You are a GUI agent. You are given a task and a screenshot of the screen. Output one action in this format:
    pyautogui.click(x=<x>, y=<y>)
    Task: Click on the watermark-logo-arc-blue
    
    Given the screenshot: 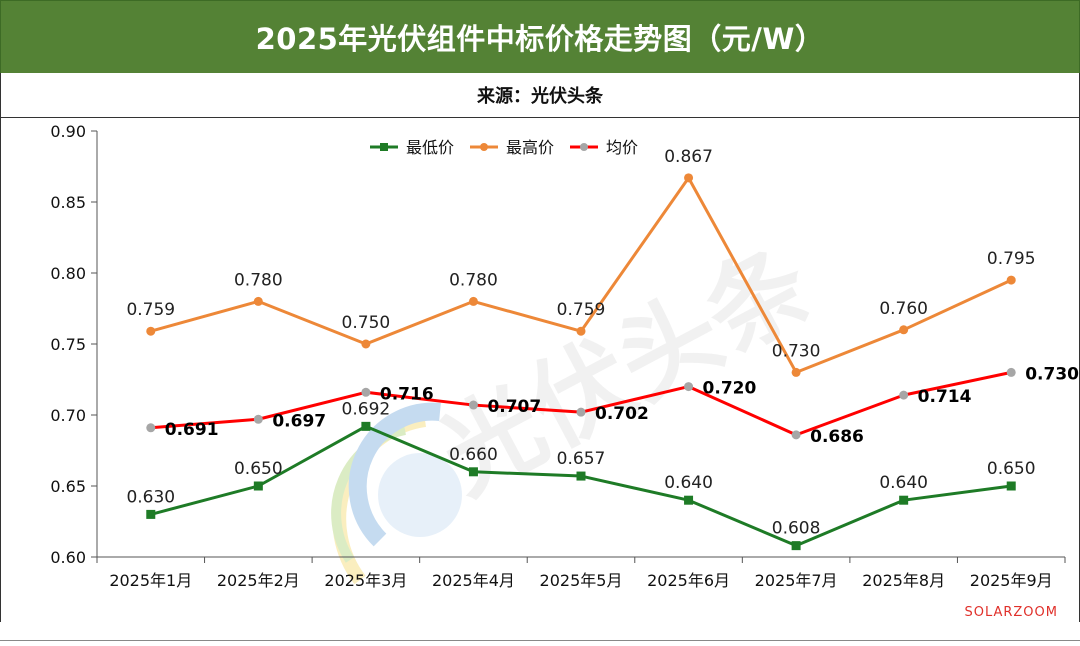 What is the action you would take?
    pyautogui.click(x=394, y=474)
    